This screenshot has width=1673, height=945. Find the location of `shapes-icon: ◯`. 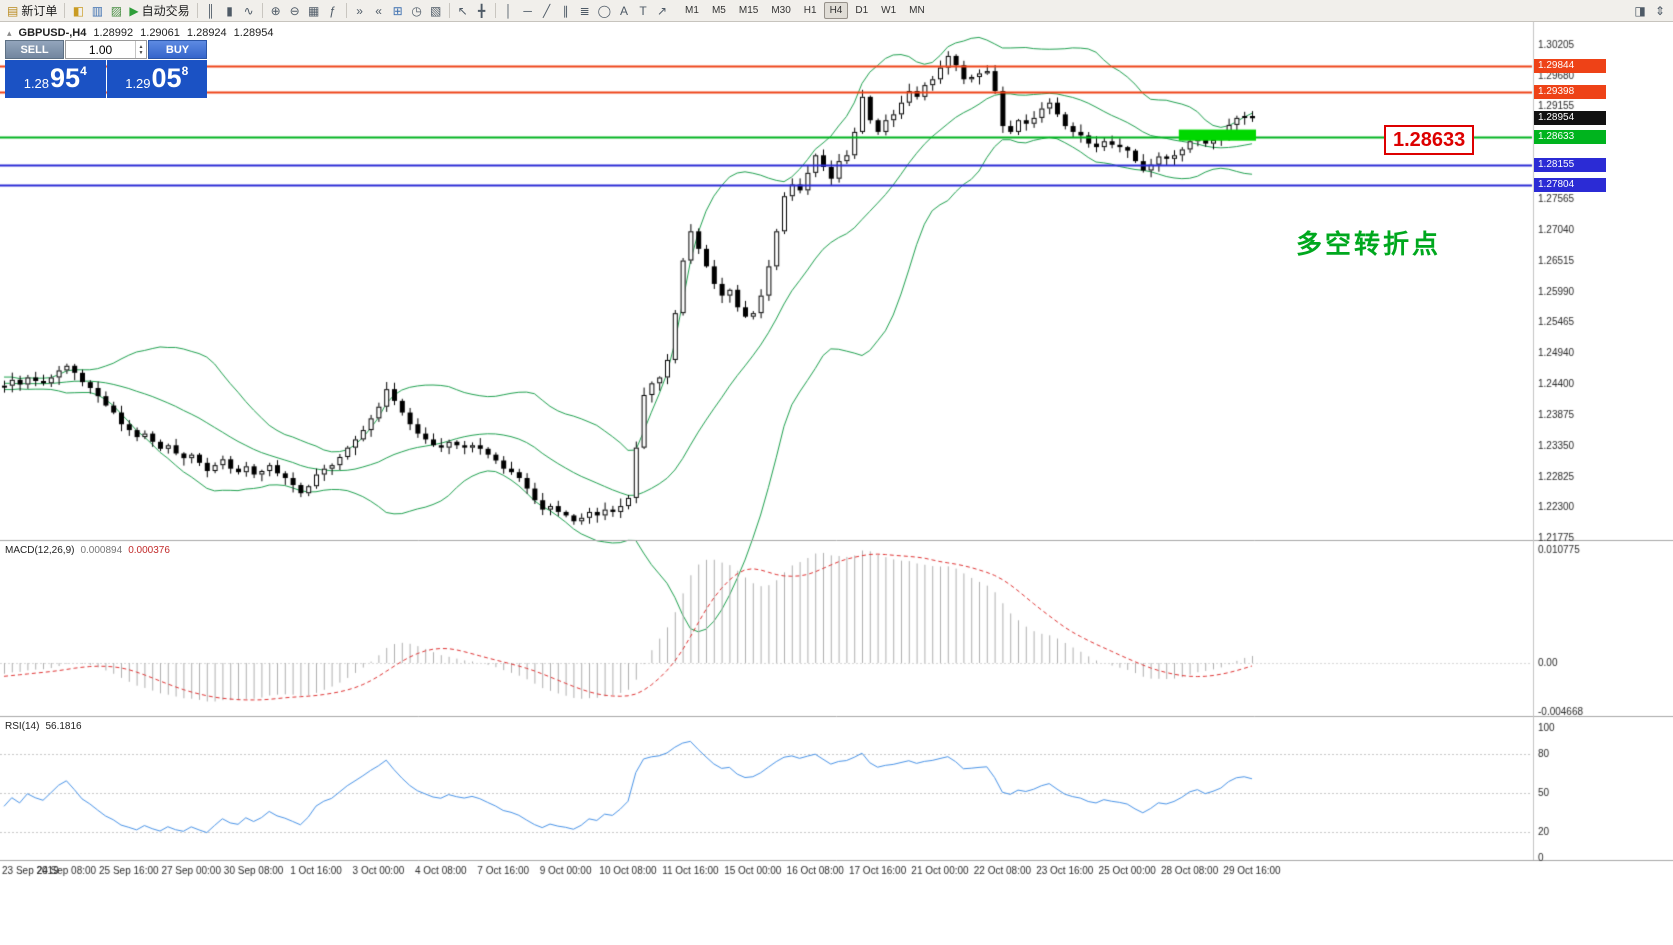

shapes-icon: ◯ is located at coordinates (604, 11).